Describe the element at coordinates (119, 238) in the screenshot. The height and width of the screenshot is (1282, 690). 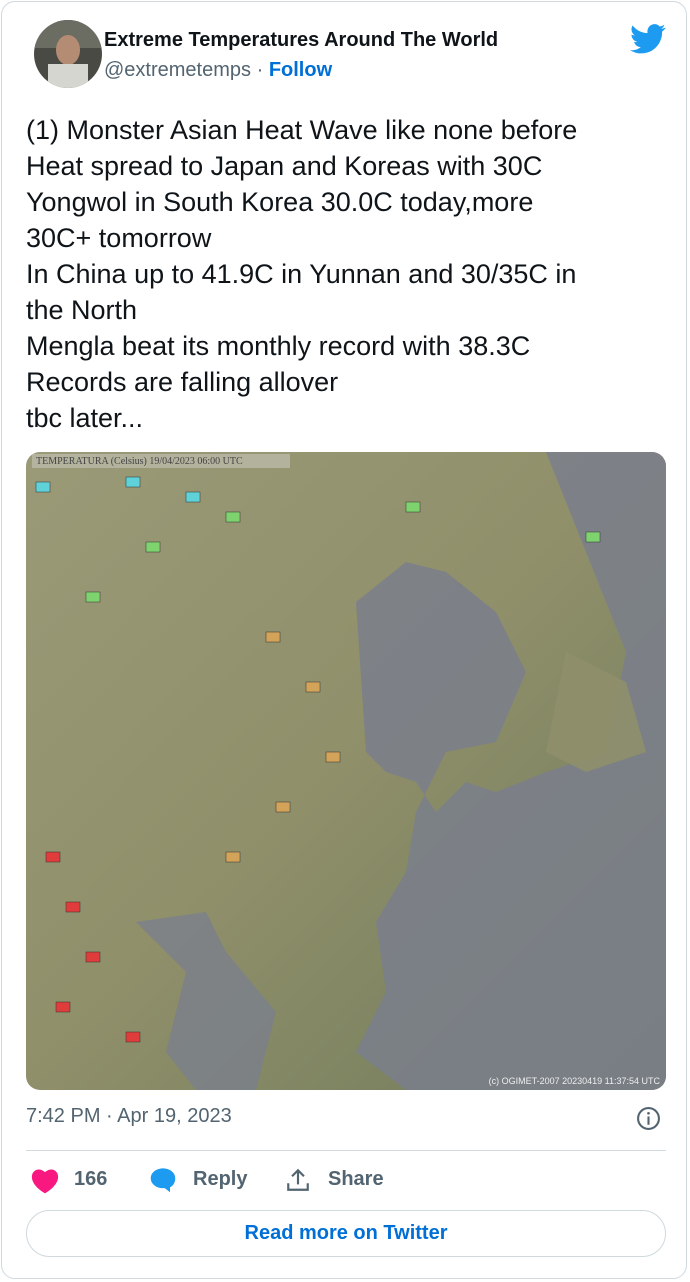
I see `tweet-line: 30C+ tomorrow` at that location.